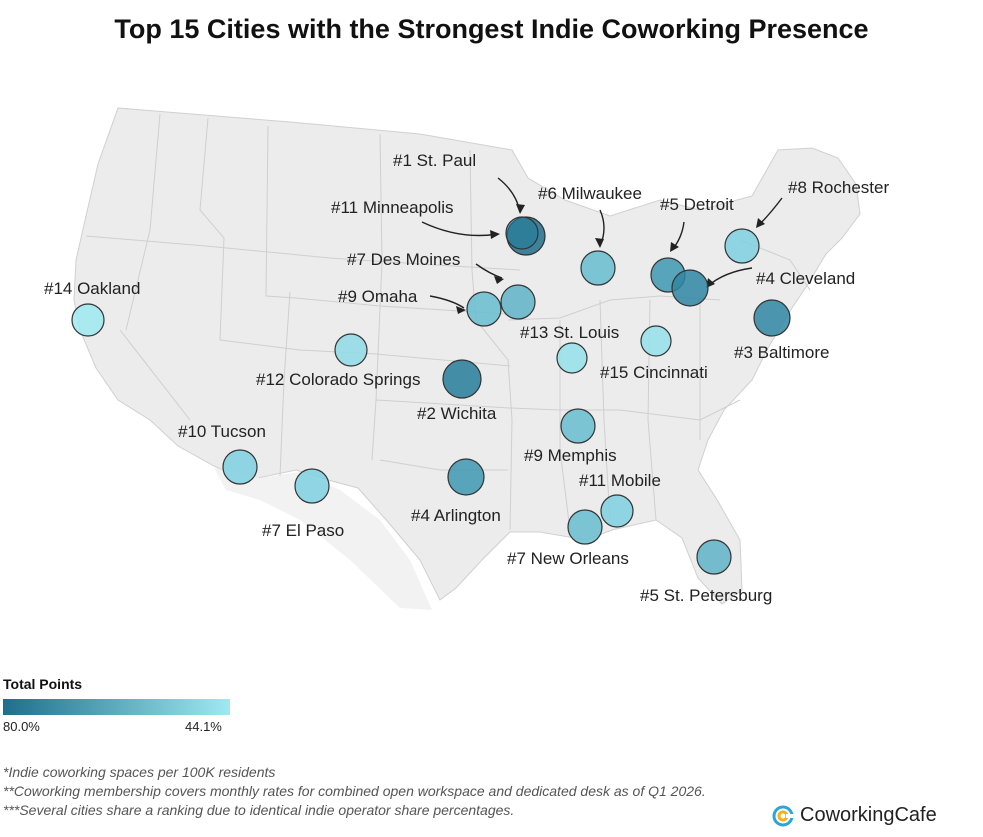  What do you see at coordinates (578, 426) in the screenshot?
I see `bubble-memphis` at bounding box center [578, 426].